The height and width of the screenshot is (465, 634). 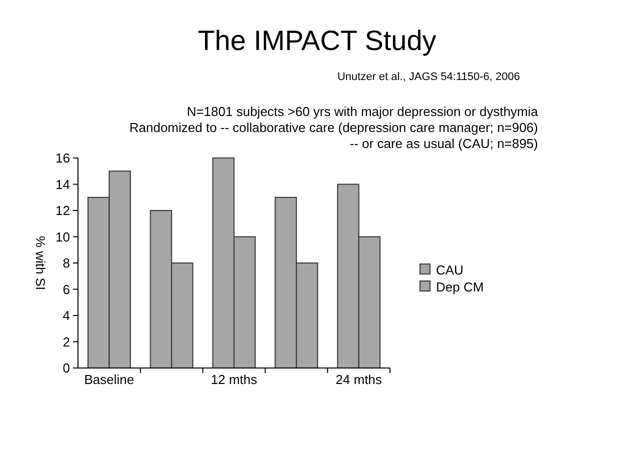 I want to click on x-tick-label: 12 mths, so click(x=234, y=379).